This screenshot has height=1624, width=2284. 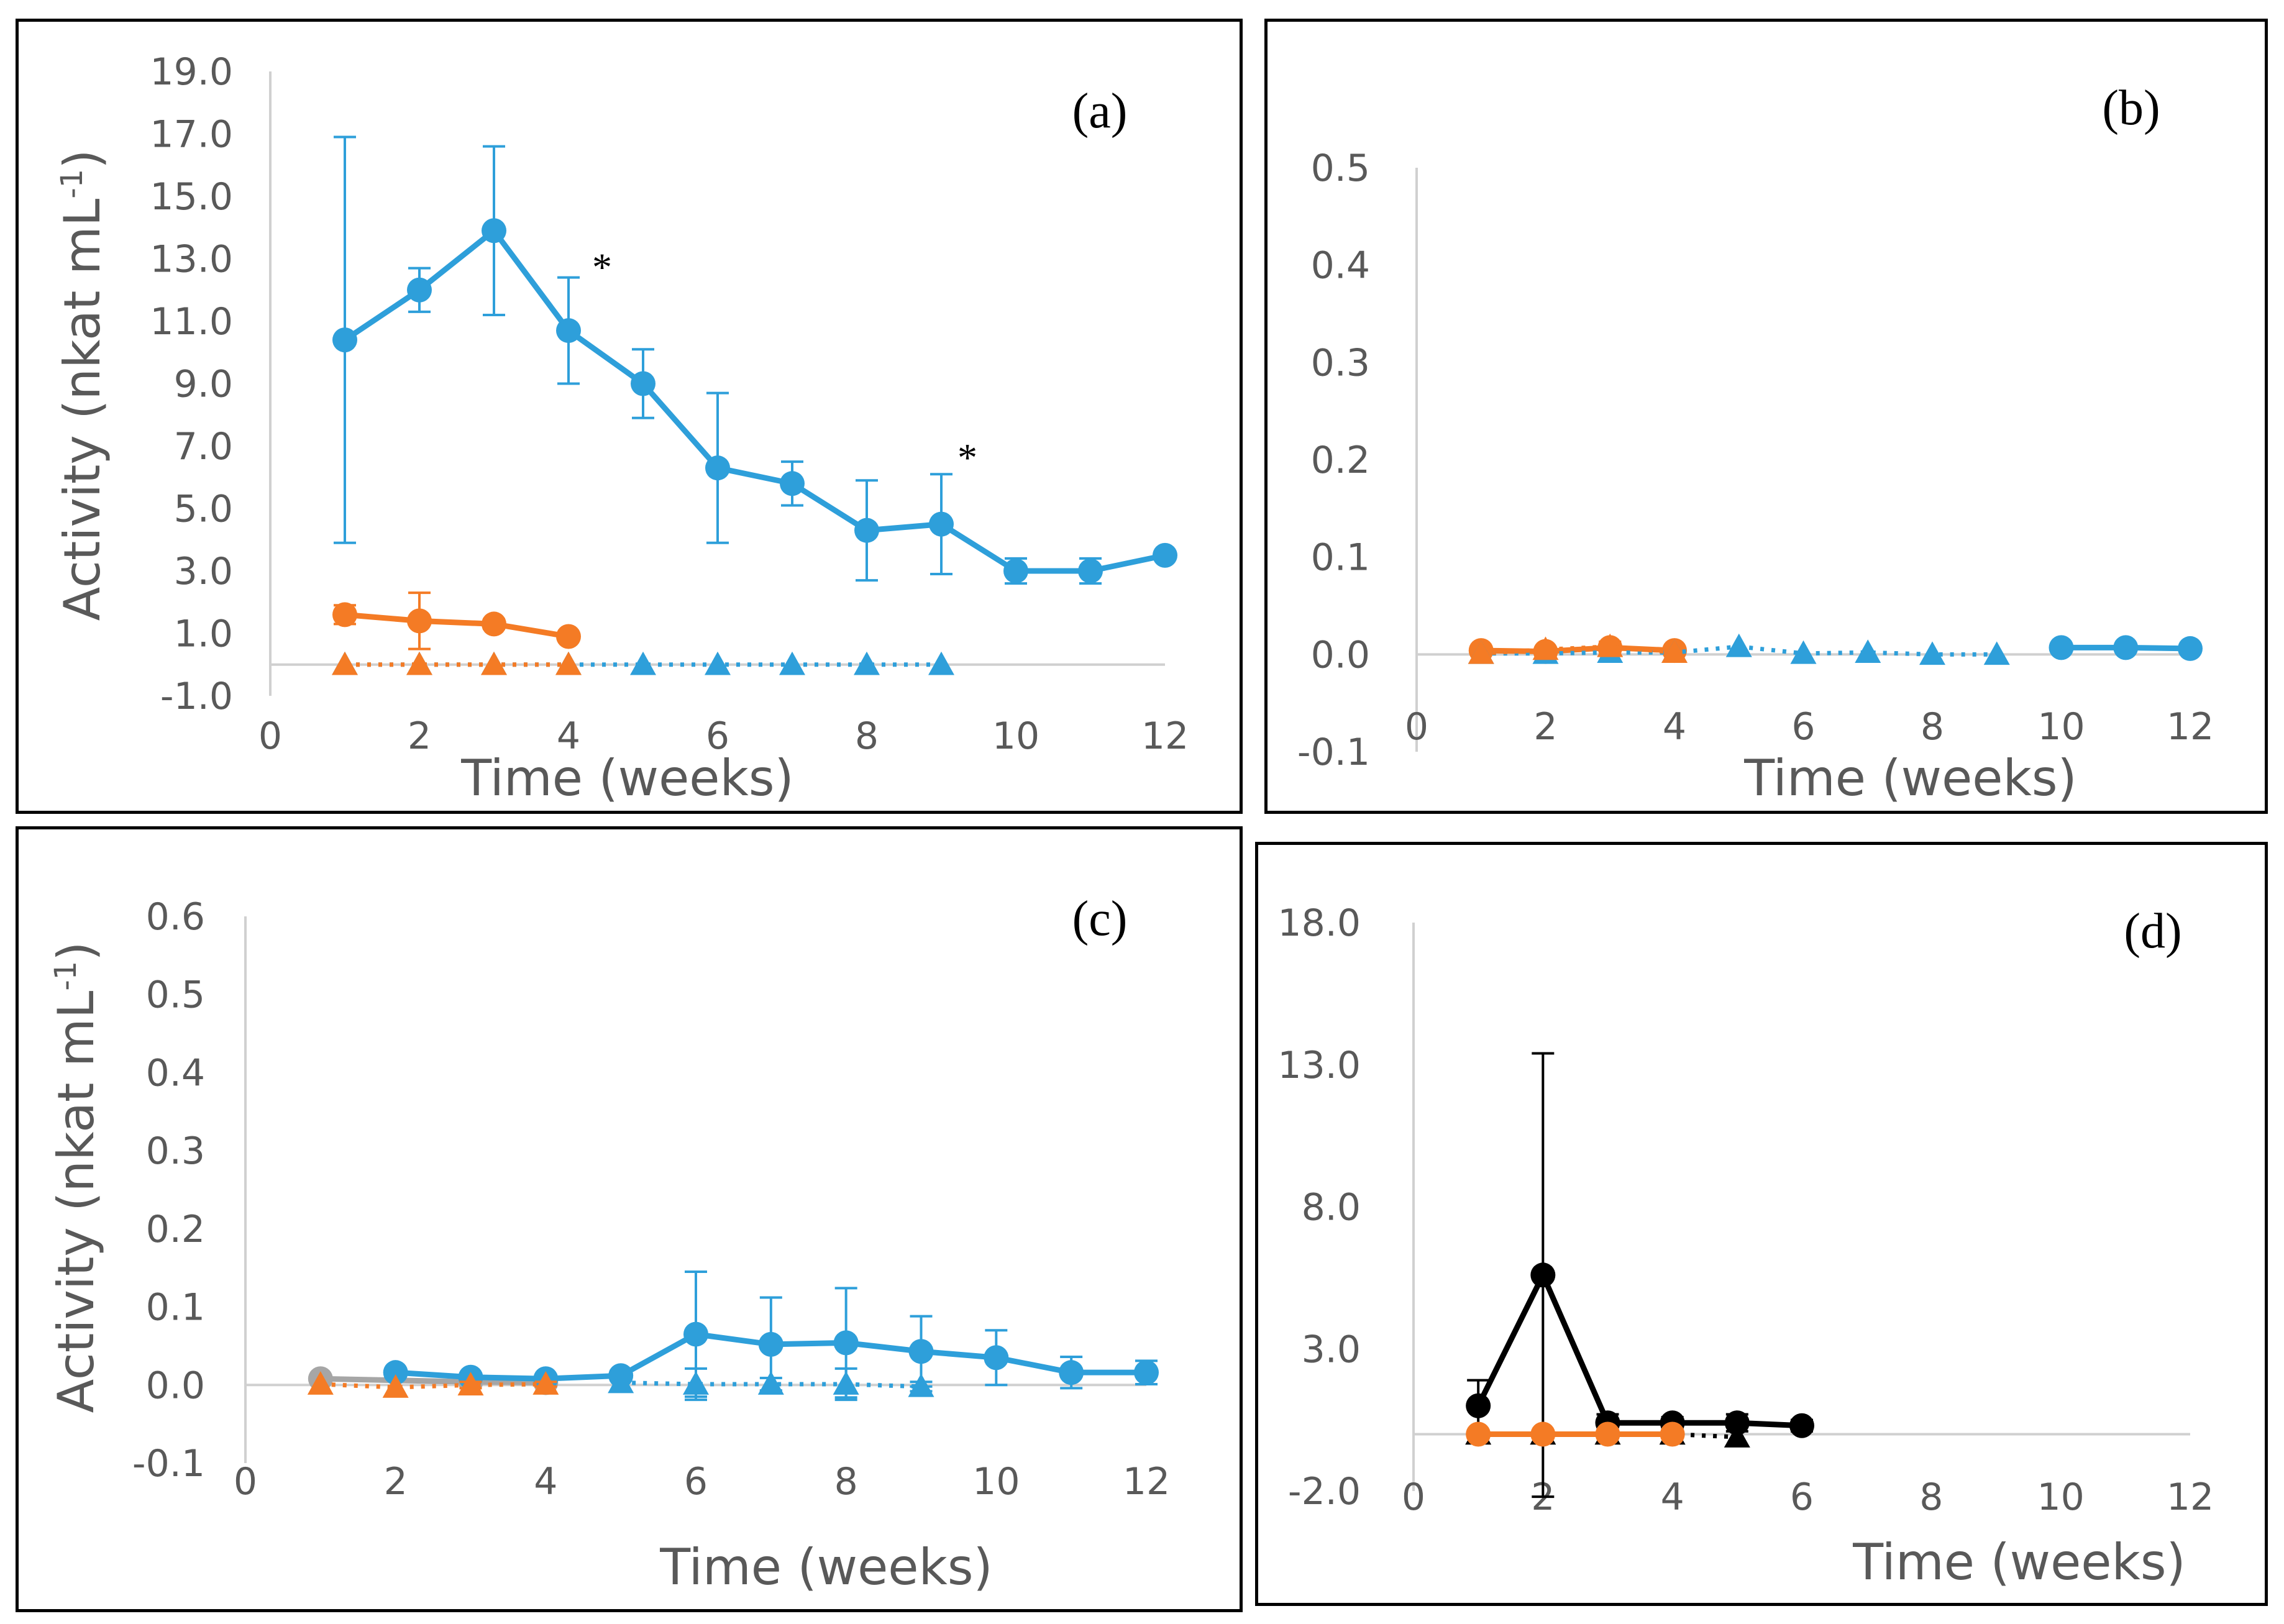 What do you see at coordinates (1146, 1481) in the screenshot?
I see `panel-c-x-tick-label: 12` at bounding box center [1146, 1481].